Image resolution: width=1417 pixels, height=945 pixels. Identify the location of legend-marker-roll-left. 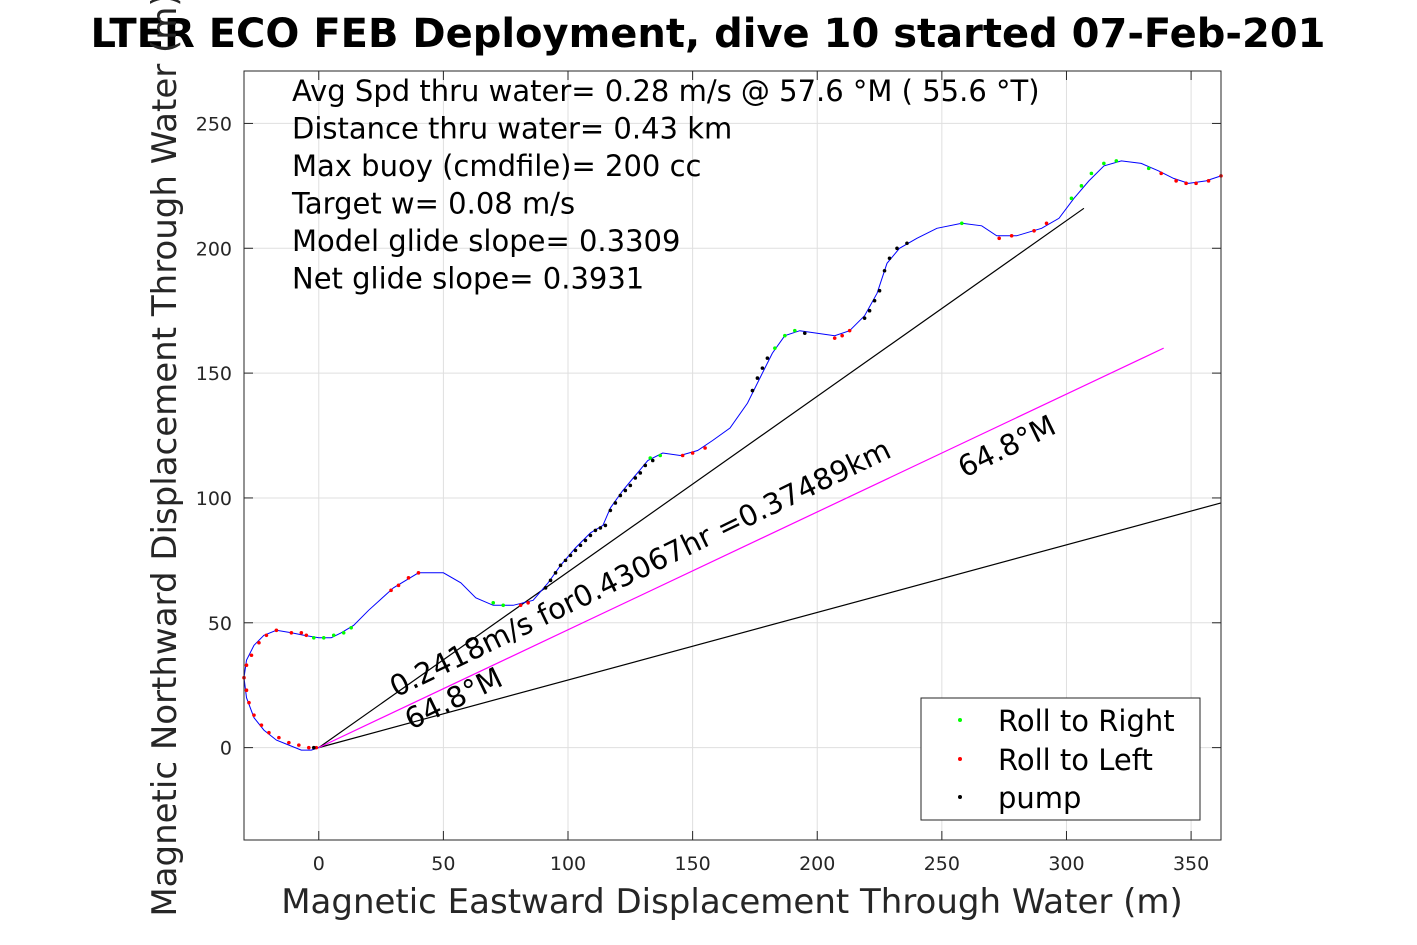
(960, 759).